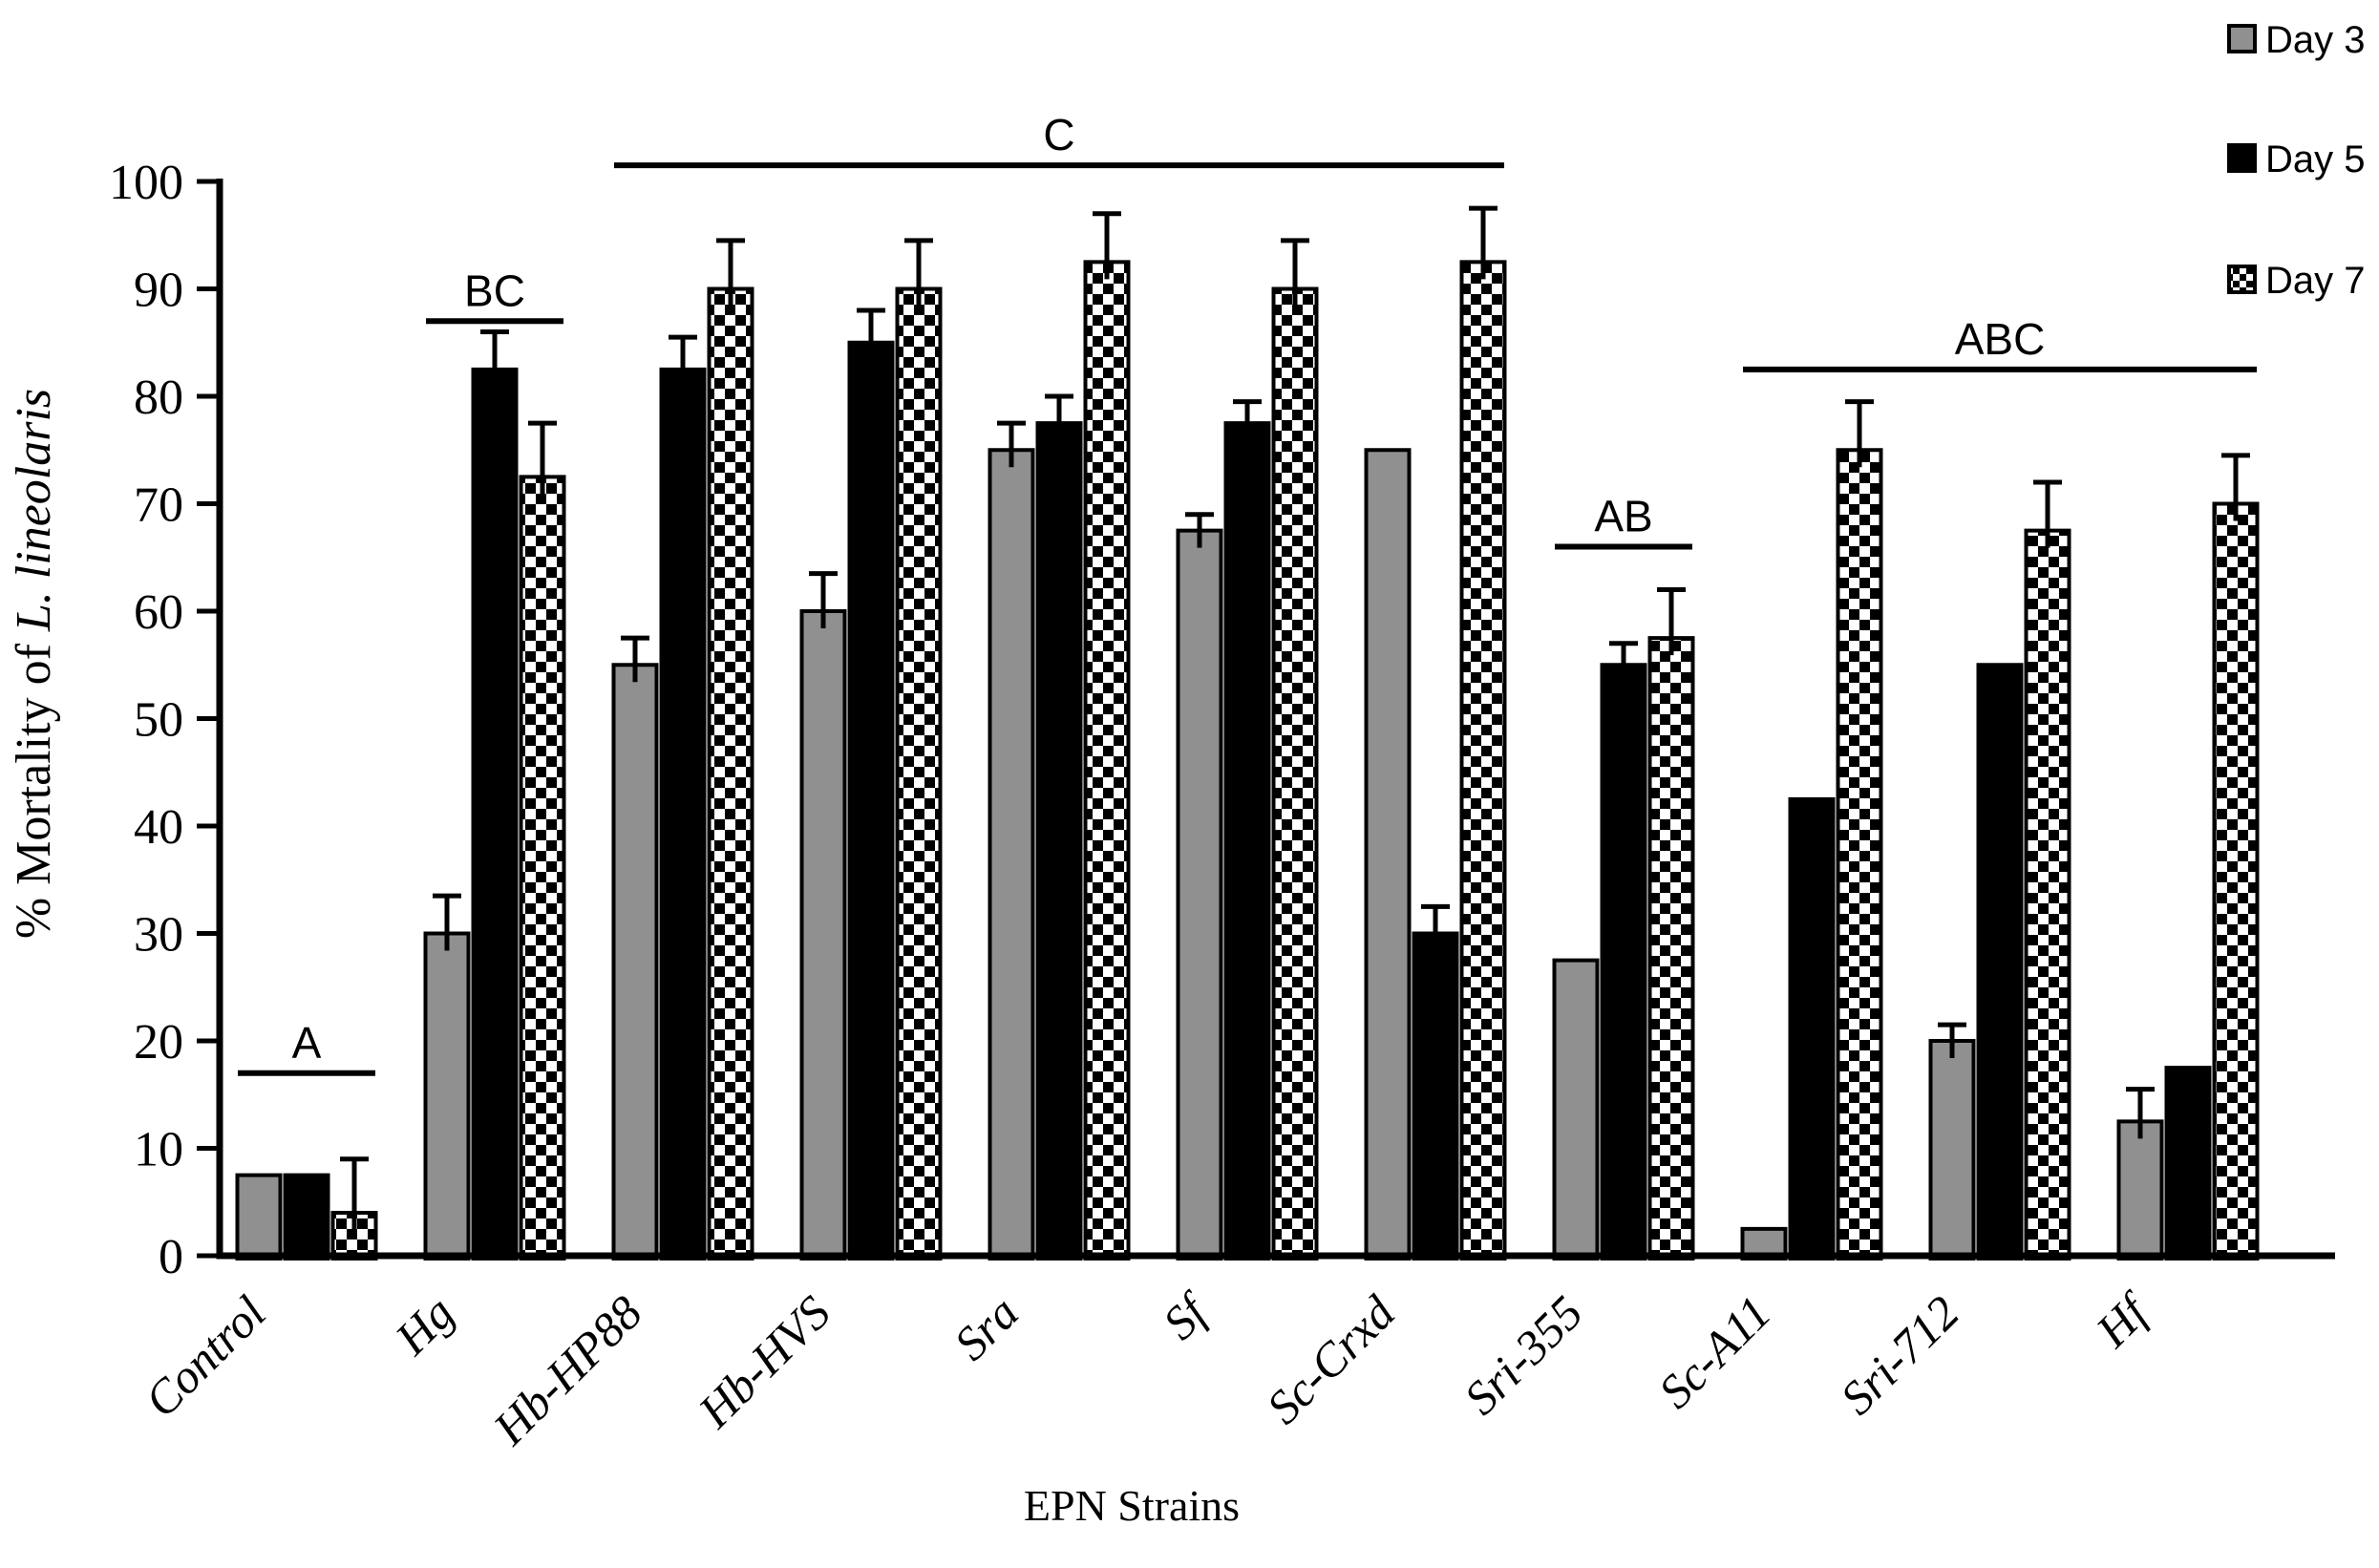 This screenshot has width=2379, height=1568. What do you see at coordinates (2140, 1190) in the screenshot?
I see `bar-day3-hf` at bounding box center [2140, 1190].